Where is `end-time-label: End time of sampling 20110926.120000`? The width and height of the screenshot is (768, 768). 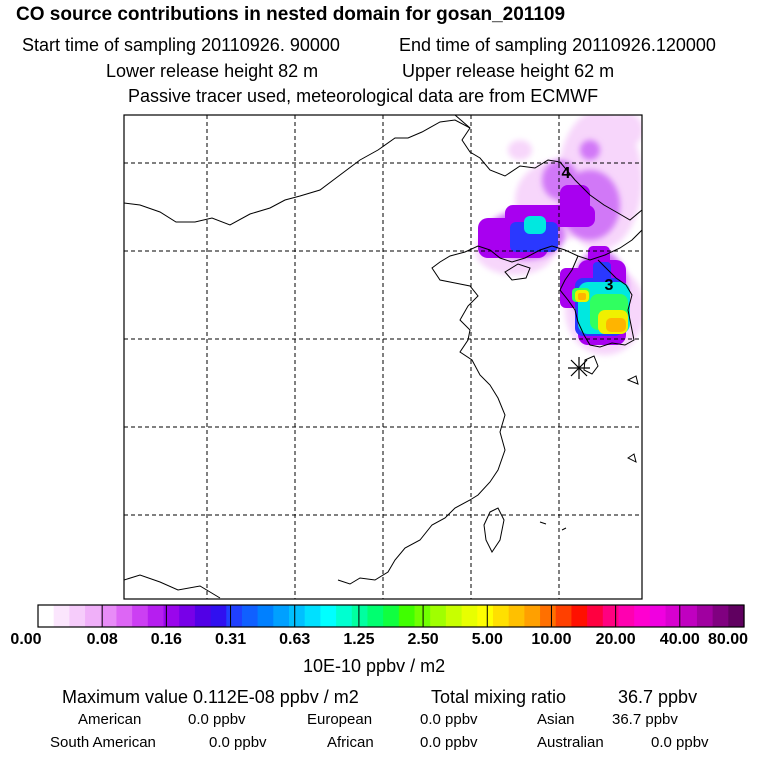 end-time-label: End time of sampling 20110926.120000 is located at coordinates (557, 45).